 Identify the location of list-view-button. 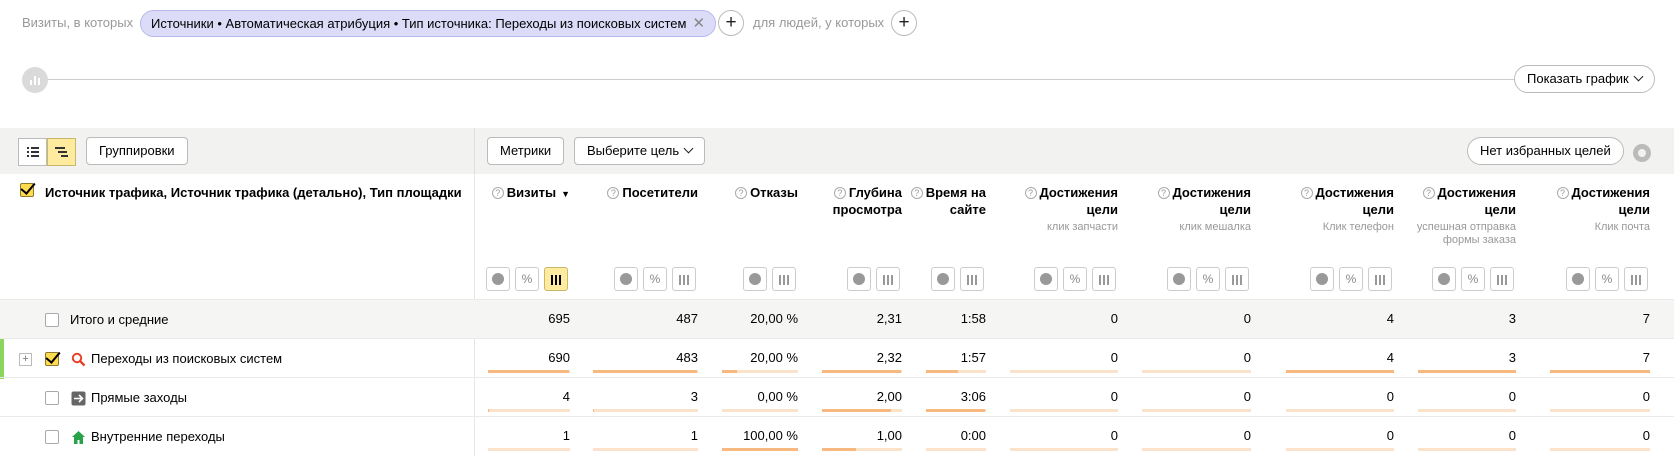
(32, 152).